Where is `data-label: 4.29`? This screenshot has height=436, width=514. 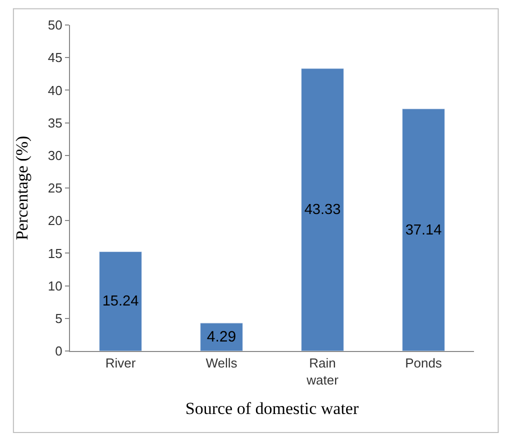 data-label: 4.29 is located at coordinates (221, 337).